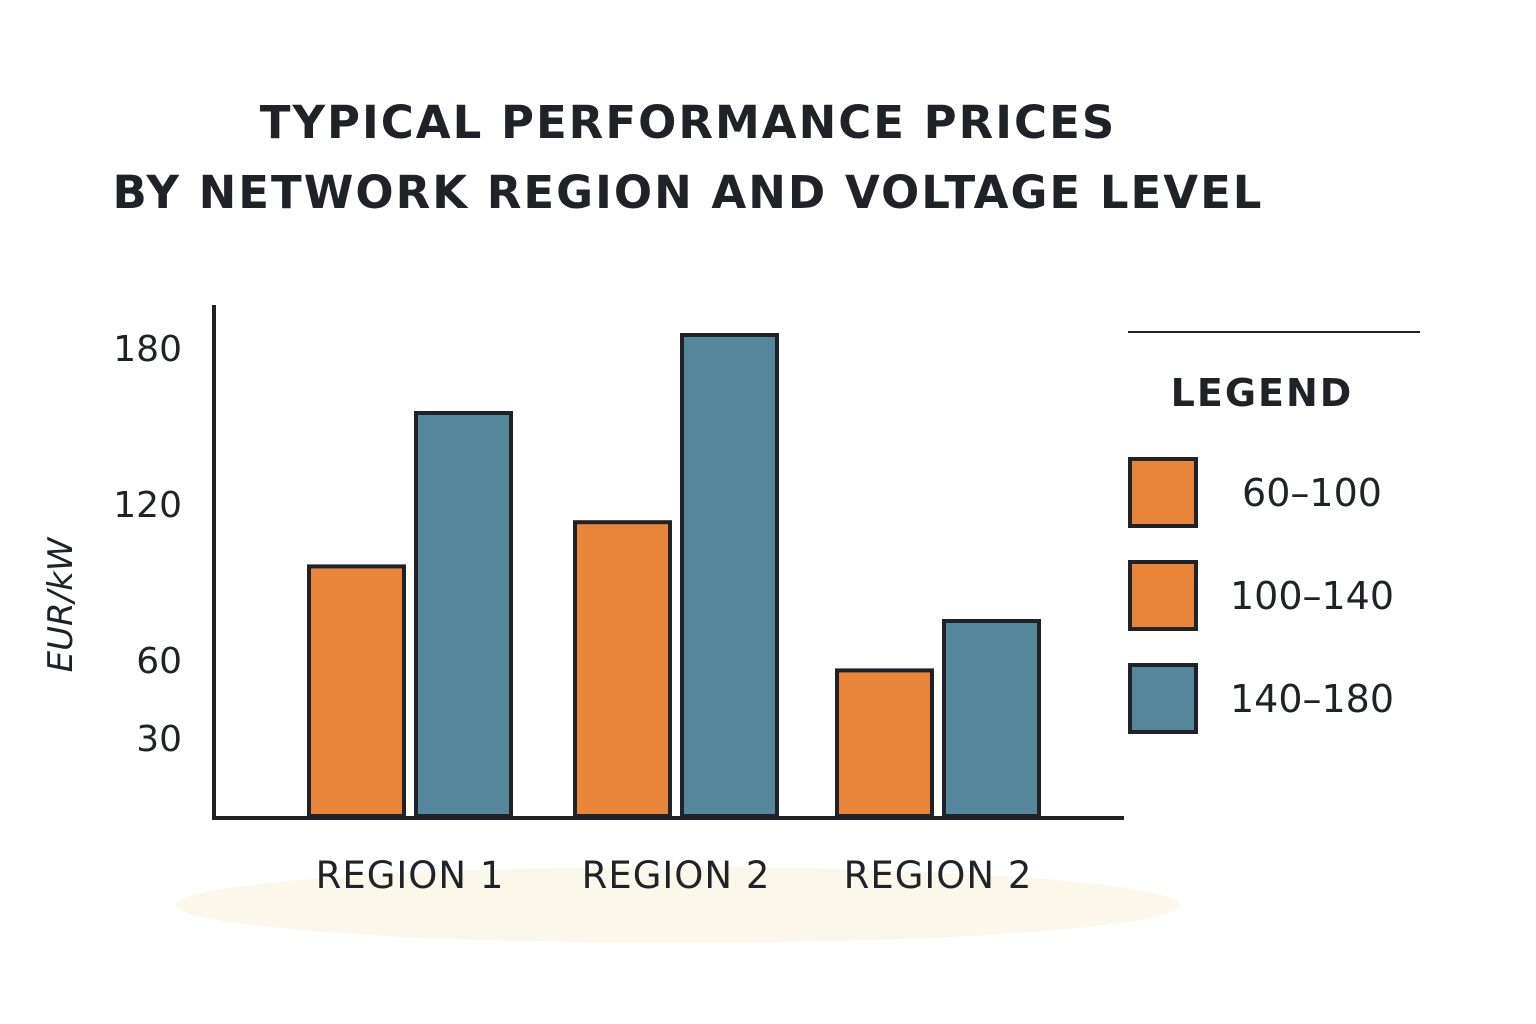 The image size is (1536, 1024). Describe the element at coordinates (61, 604) in the screenshot. I see `y-axis-label: EUR/kW` at that location.